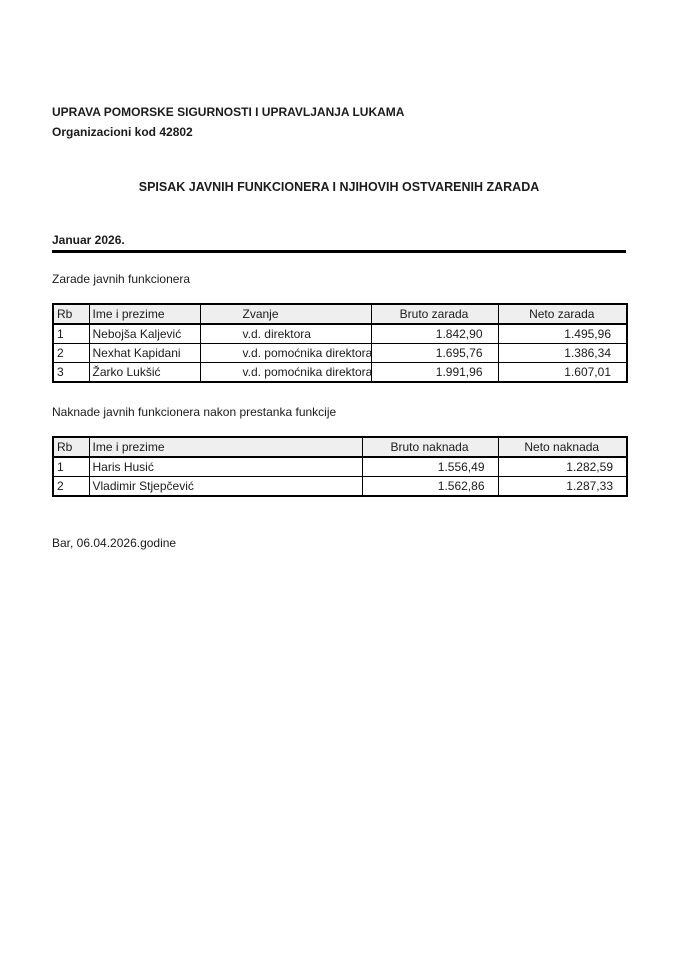  I want to click on column-header: Neto zarada, so click(562, 314).